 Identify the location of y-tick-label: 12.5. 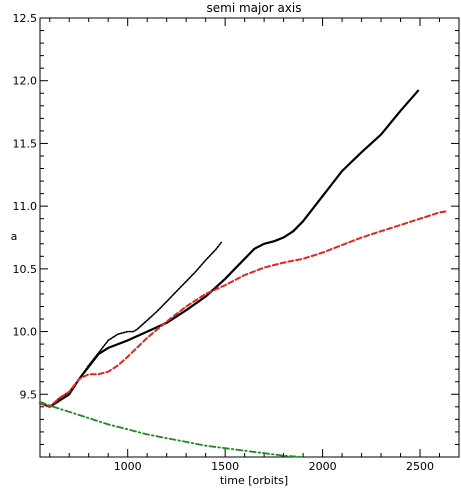
(25, 18).